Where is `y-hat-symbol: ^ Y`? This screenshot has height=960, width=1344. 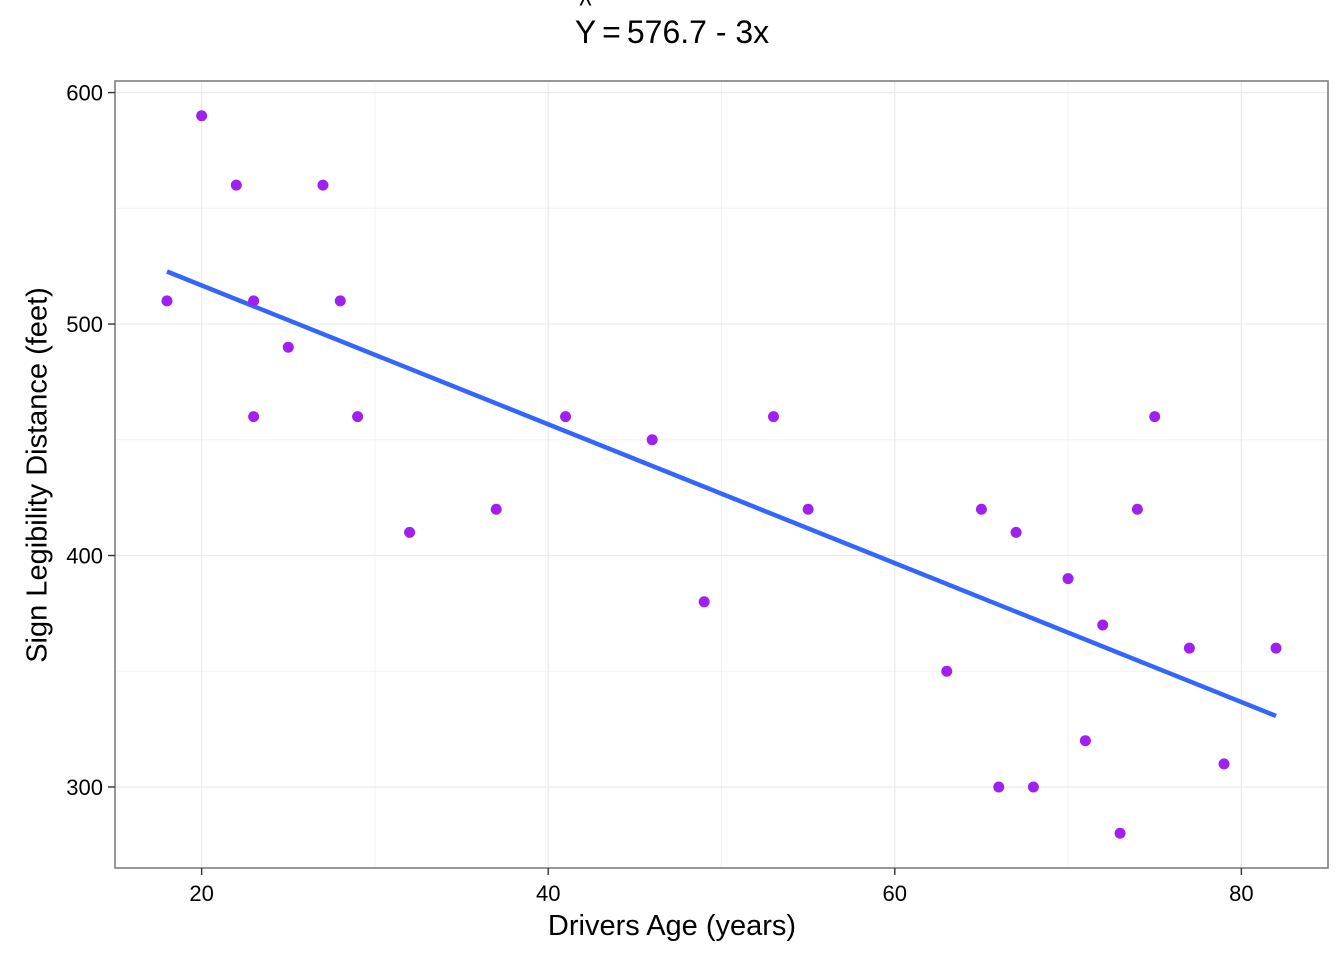
y-hat-symbol: ^ Y is located at coordinates (585, 25).